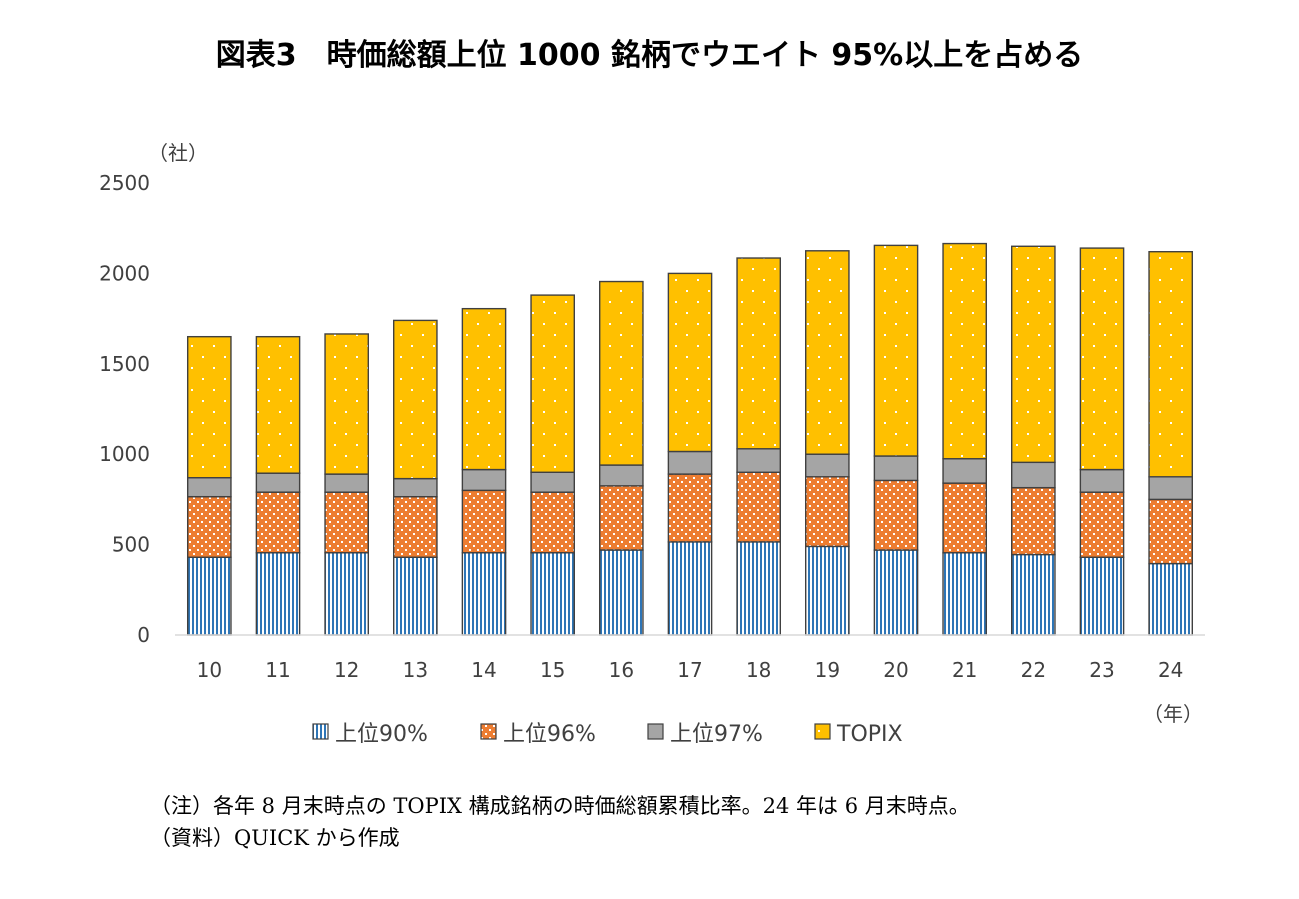  What do you see at coordinates (209, 526) in the screenshot?
I see `bar-segment-10-s1` at bounding box center [209, 526].